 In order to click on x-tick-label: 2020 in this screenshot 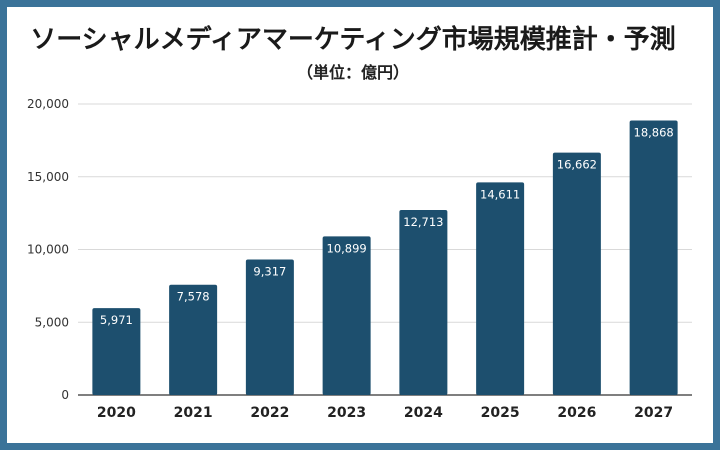, I will do `click(116, 413)`.